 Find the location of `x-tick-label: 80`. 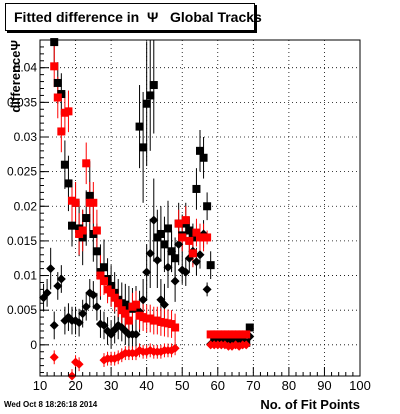

x-tick-label: 80 is located at coordinates (289, 385).